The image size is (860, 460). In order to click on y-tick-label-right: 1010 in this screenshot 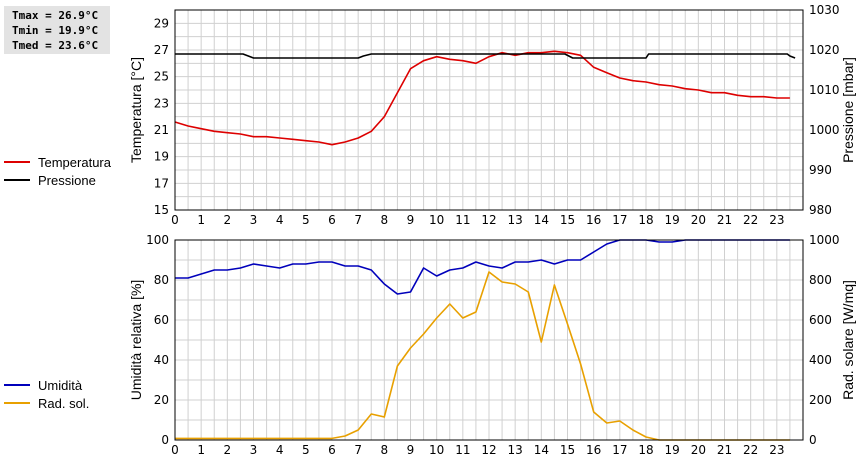, I will do `click(824, 90)`.